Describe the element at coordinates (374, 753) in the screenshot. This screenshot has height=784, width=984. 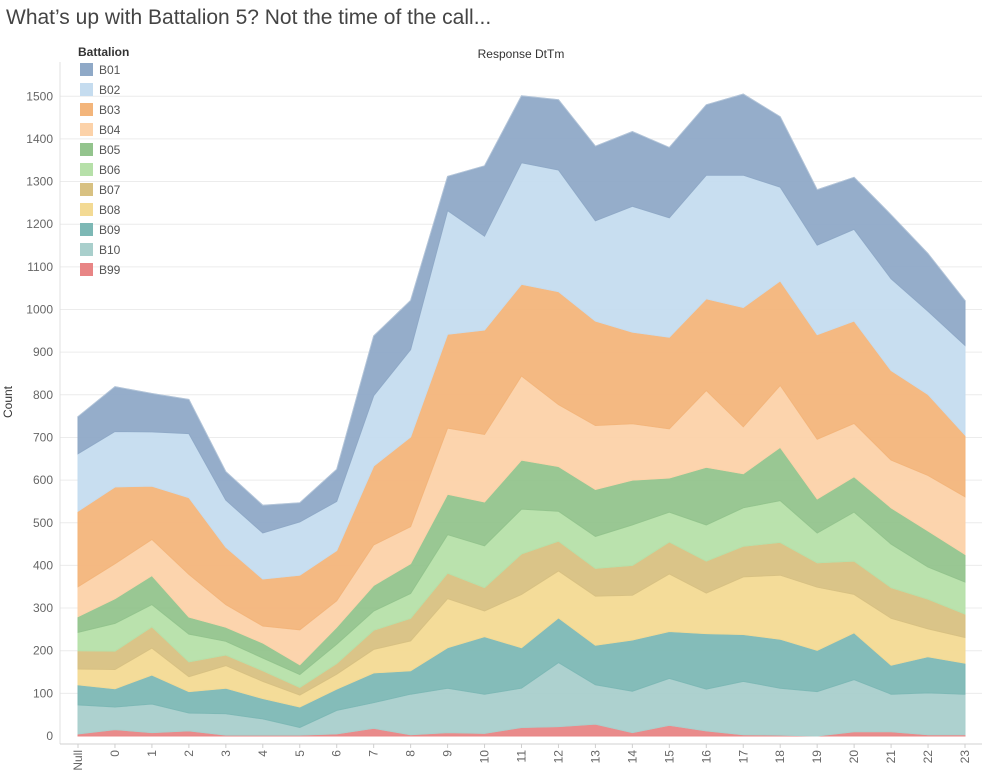
I see `x-tick-label: 7` at that location.